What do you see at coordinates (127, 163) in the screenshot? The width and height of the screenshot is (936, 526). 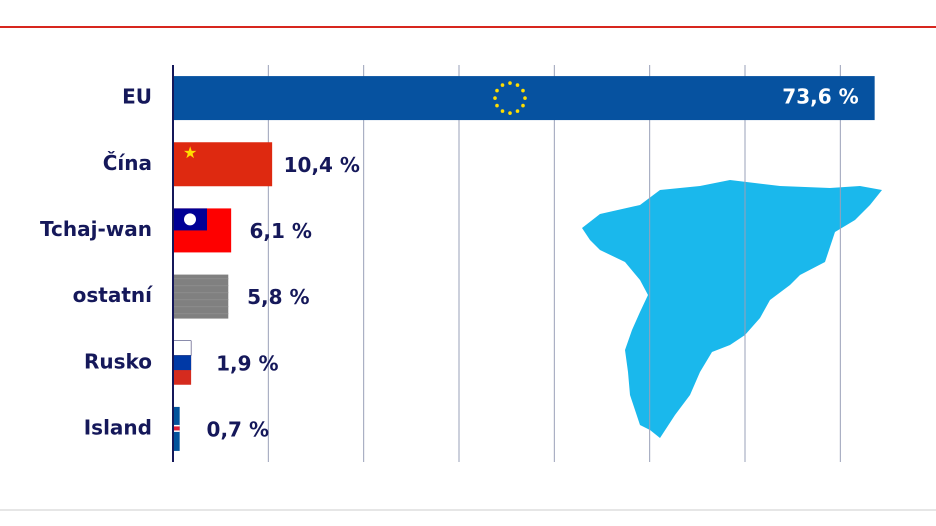 I see `category-label: Čína` at bounding box center [127, 163].